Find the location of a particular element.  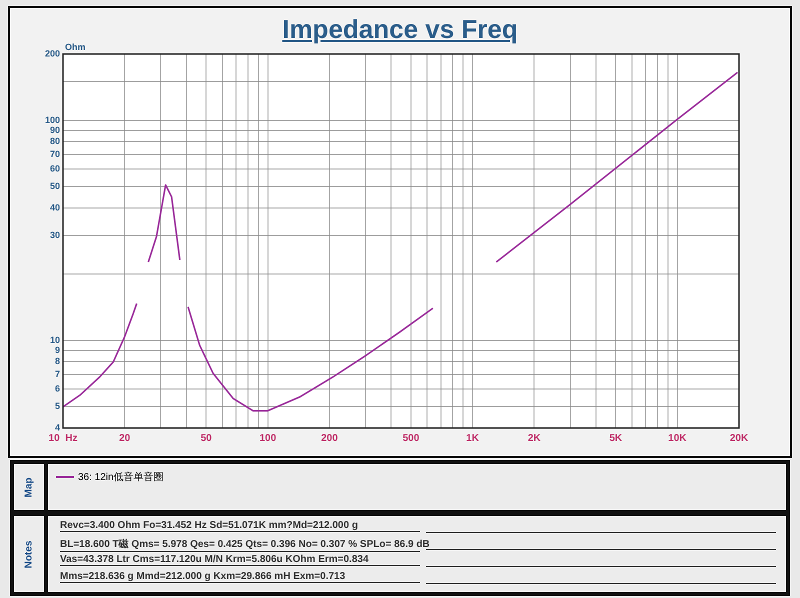

x-tick-label: 200 is located at coordinates (329, 438).